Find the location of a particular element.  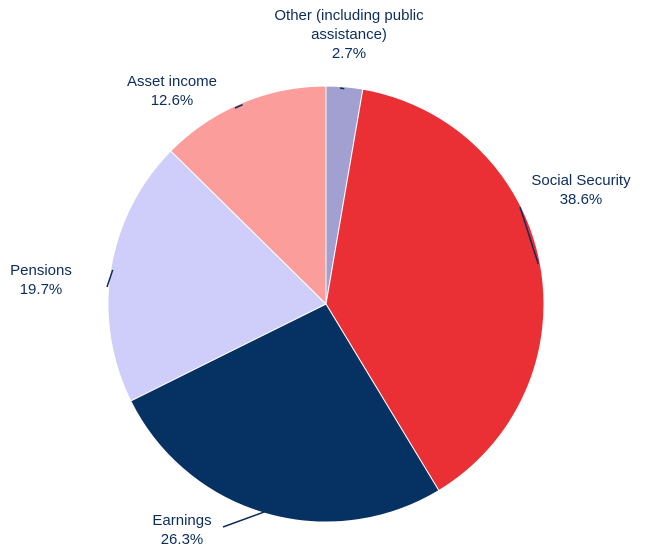

slice-value-text: 38.6% is located at coordinates (581, 199).